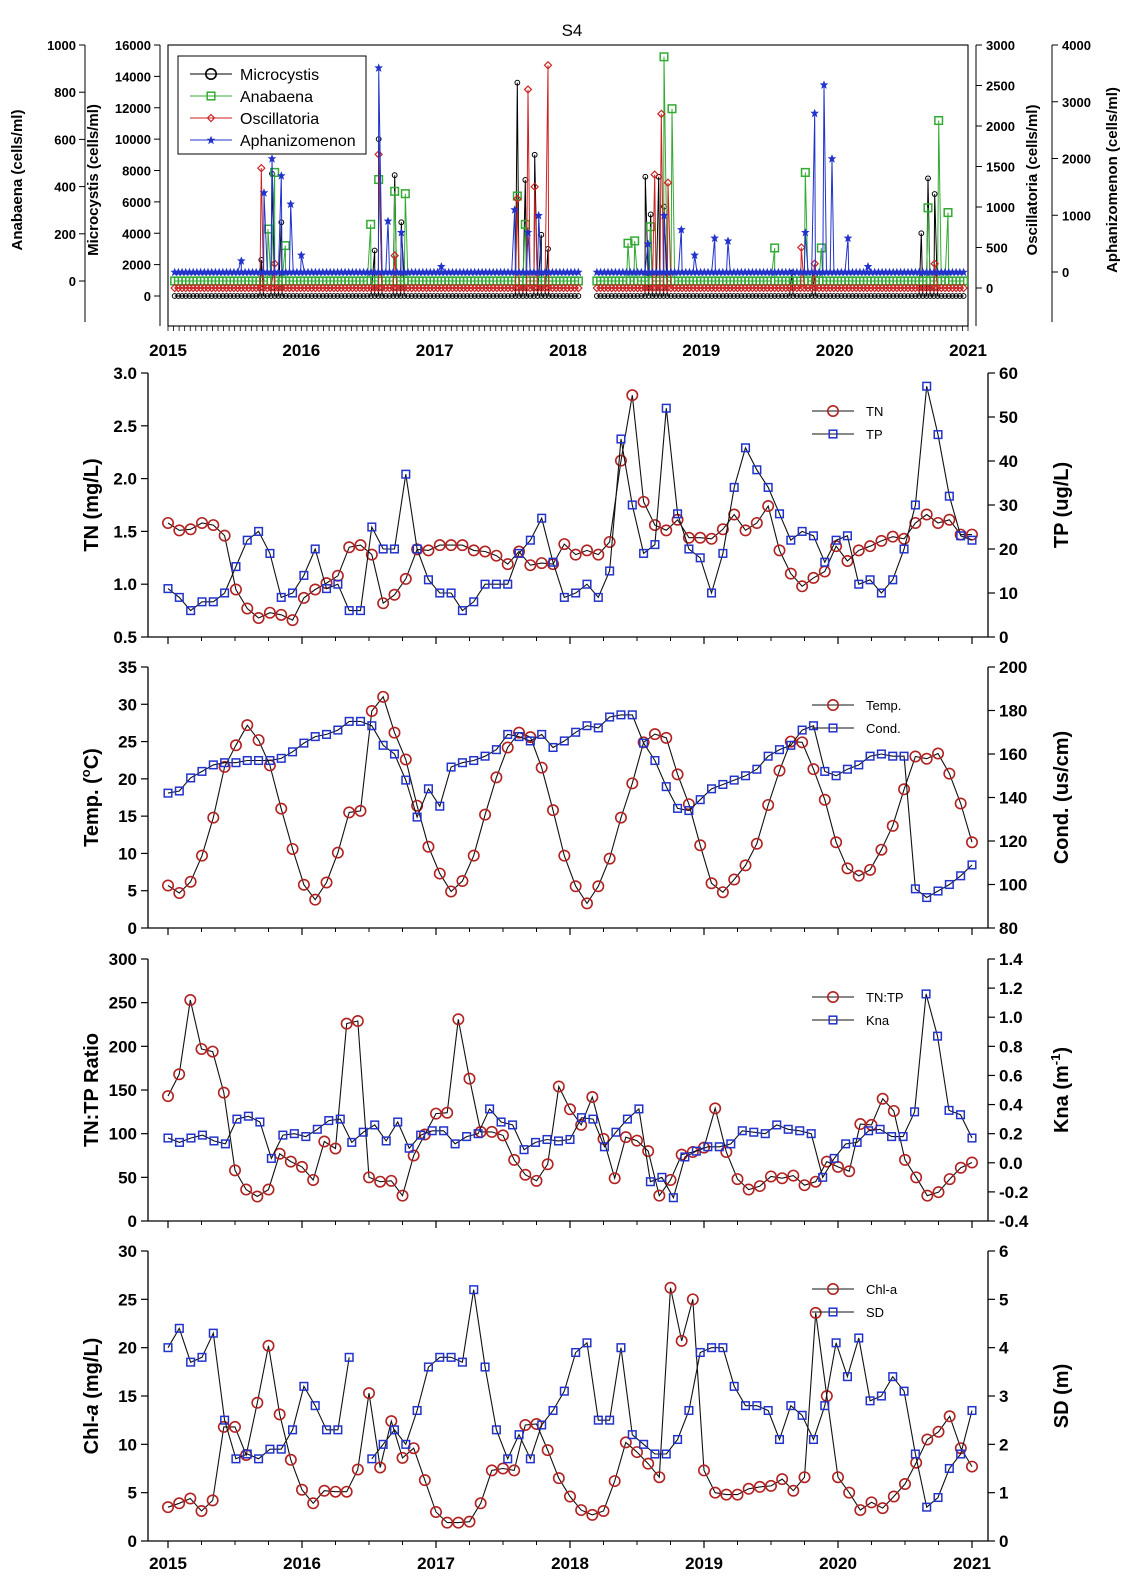 The height and width of the screenshot is (1584, 1148). What do you see at coordinates (570, 806) in the screenshot?
I see `series-cond-` at bounding box center [570, 806].